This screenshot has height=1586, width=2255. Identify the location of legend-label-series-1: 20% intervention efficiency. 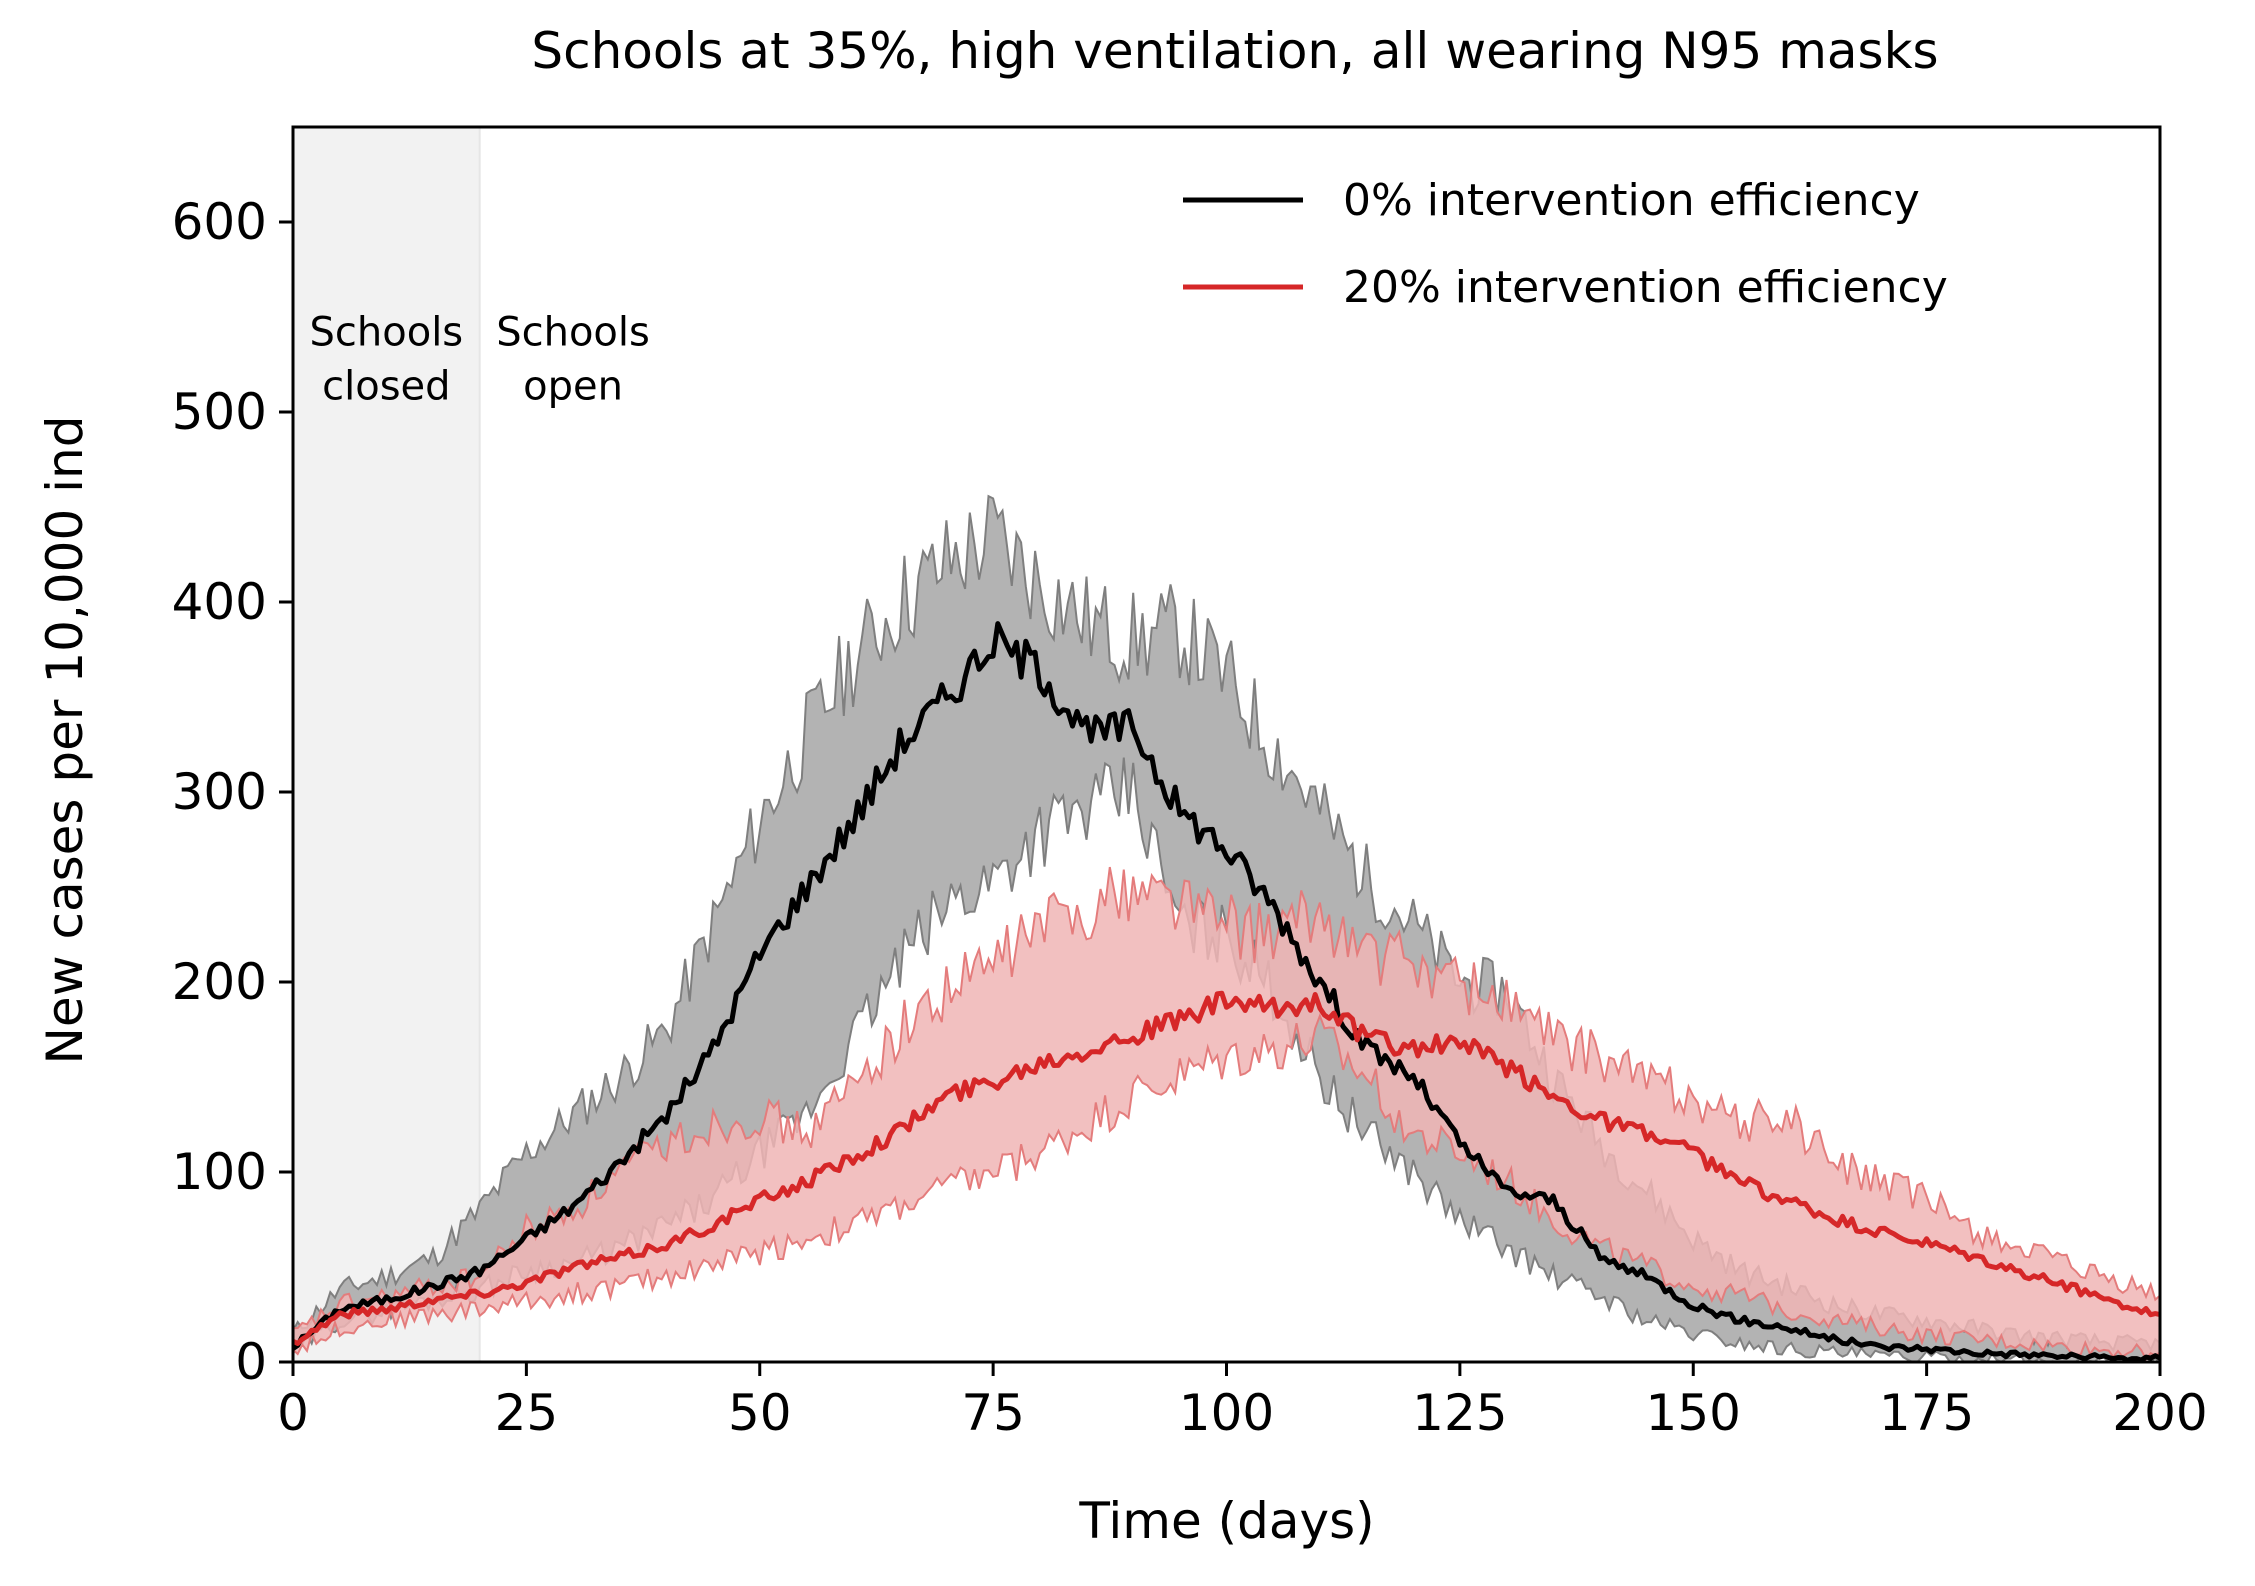
(1645, 287).